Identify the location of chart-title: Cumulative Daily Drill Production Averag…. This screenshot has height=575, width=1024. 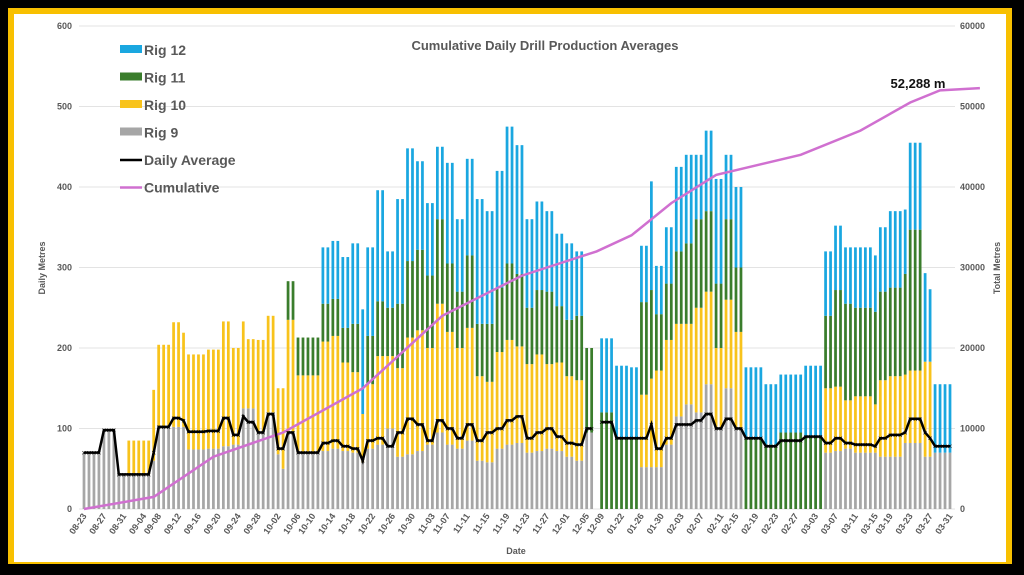
(544, 45).